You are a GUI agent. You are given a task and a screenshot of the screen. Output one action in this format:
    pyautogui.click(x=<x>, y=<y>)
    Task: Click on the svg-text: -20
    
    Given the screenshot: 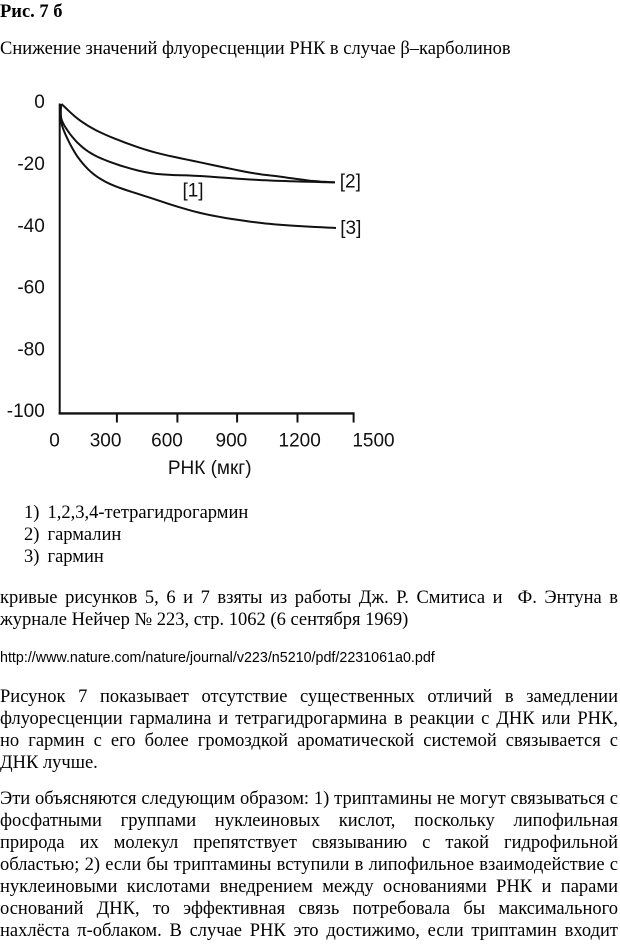 What is the action you would take?
    pyautogui.click(x=30, y=164)
    